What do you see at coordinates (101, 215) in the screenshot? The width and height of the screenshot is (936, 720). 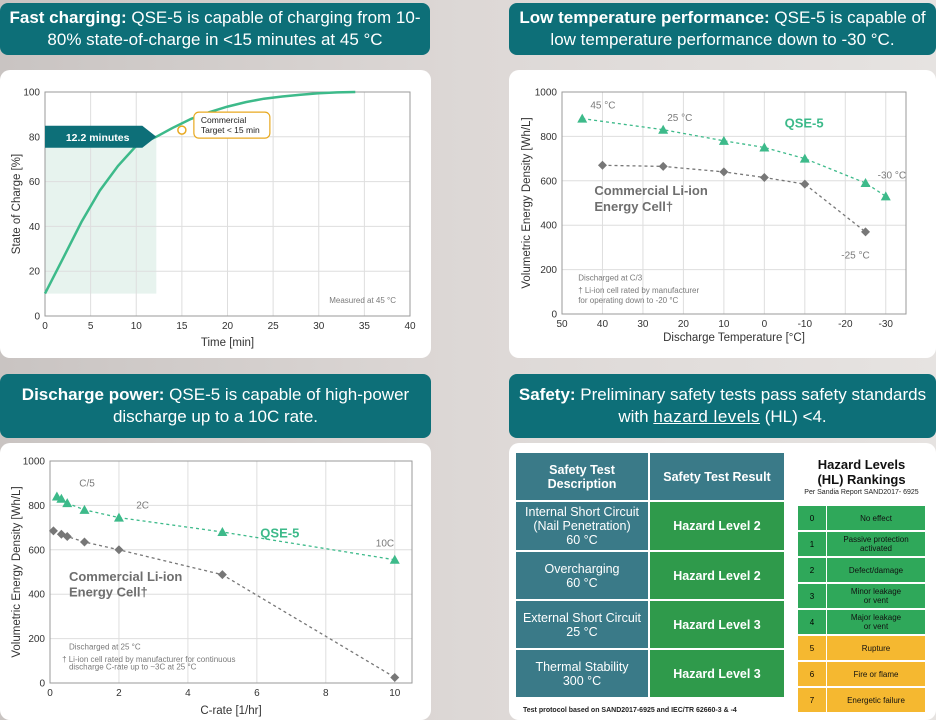 I see `charge-region-fill` at bounding box center [101, 215].